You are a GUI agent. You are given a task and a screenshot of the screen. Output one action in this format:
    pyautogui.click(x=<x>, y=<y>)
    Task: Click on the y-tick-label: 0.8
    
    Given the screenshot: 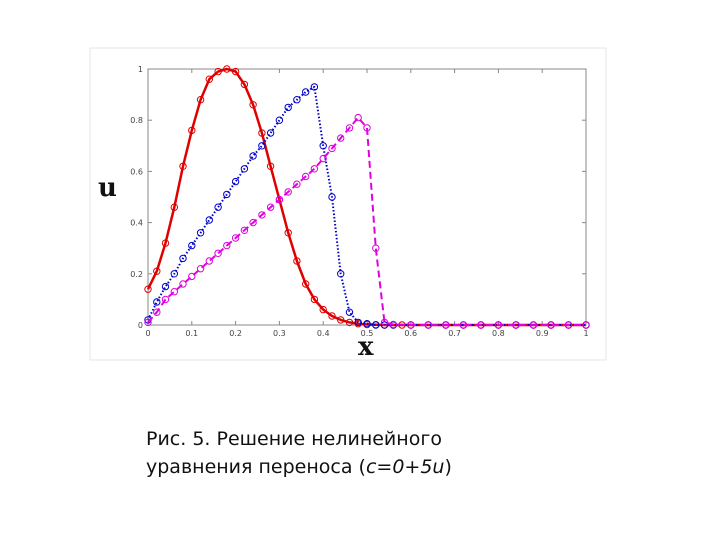 What is the action you would take?
    pyautogui.click(x=136, y=120)
    